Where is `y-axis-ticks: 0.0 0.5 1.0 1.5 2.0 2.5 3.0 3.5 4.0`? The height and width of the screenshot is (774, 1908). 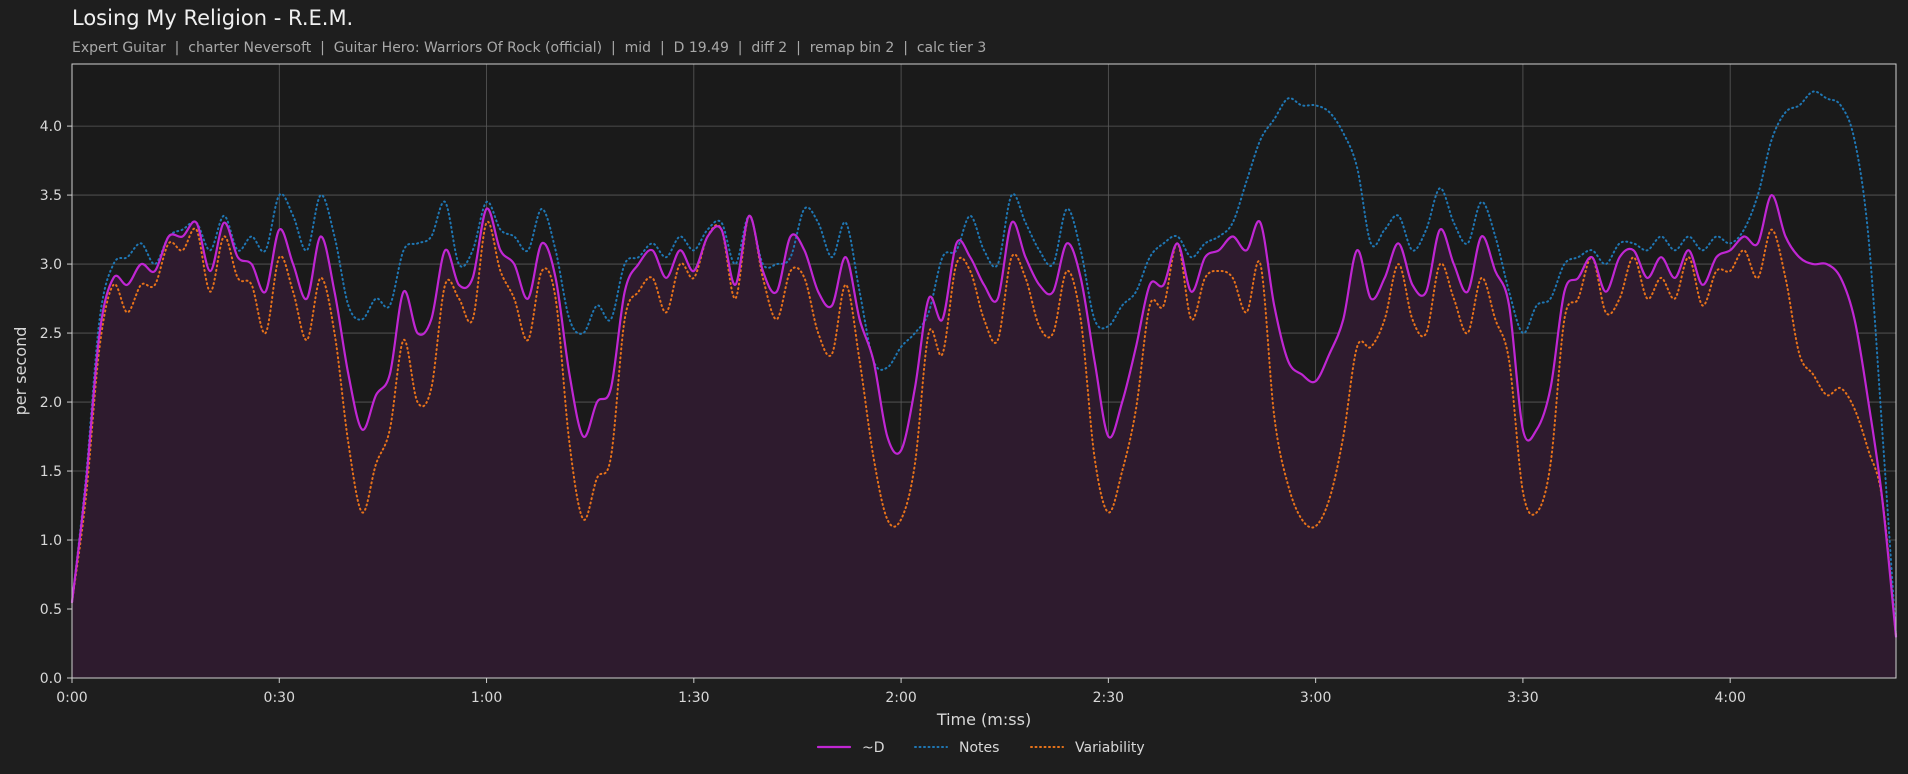 y-axis-ticks: 0.0 0.5 1.0 1.5 2.0 2.5 3.0 3.5 4.0 is located at coordinates (56, 403).